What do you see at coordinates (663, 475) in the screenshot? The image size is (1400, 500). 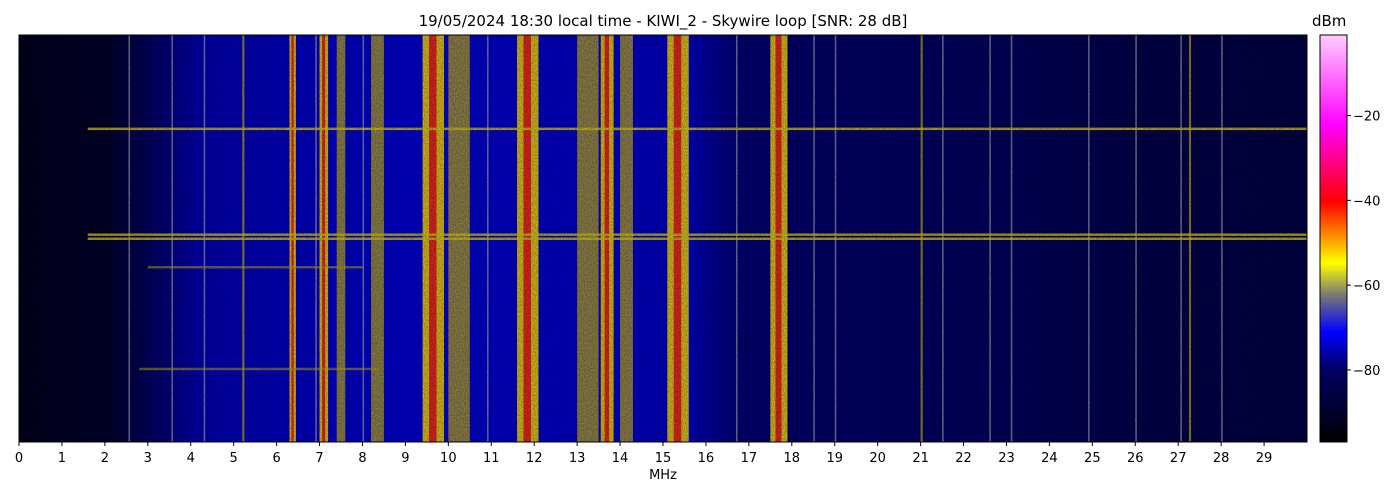 I see `x-axis-label: MHz` at bounding box center [663, 475].